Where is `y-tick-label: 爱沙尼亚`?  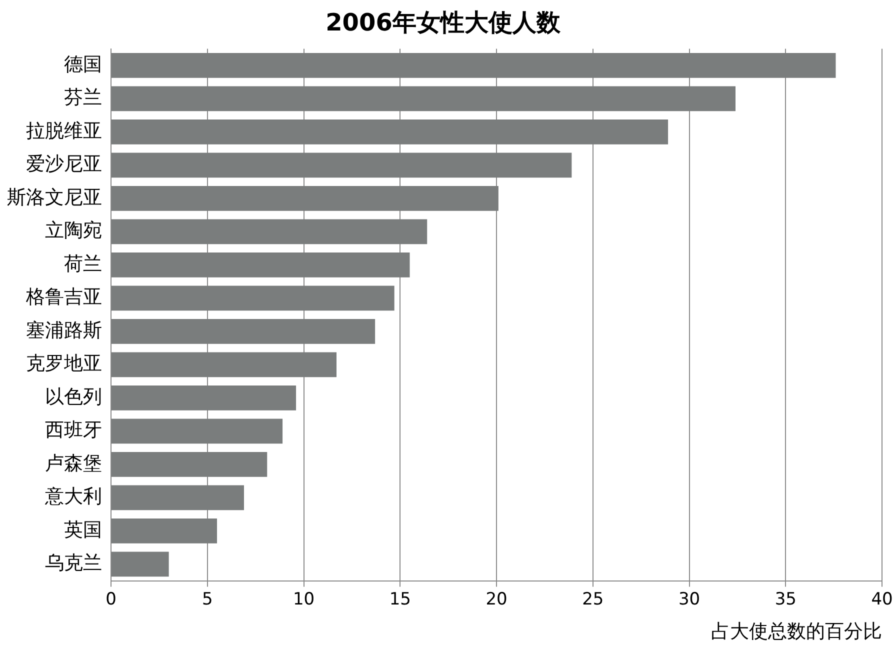 y-tick-label: 爱沙尼亚 is located at coordinates (64, 164).